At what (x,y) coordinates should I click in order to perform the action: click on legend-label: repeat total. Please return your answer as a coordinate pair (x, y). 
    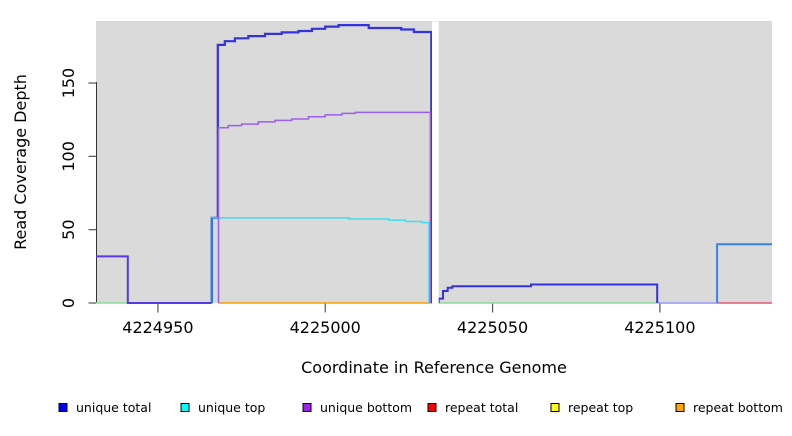
    Looking at the image, I should click on (481, 407).